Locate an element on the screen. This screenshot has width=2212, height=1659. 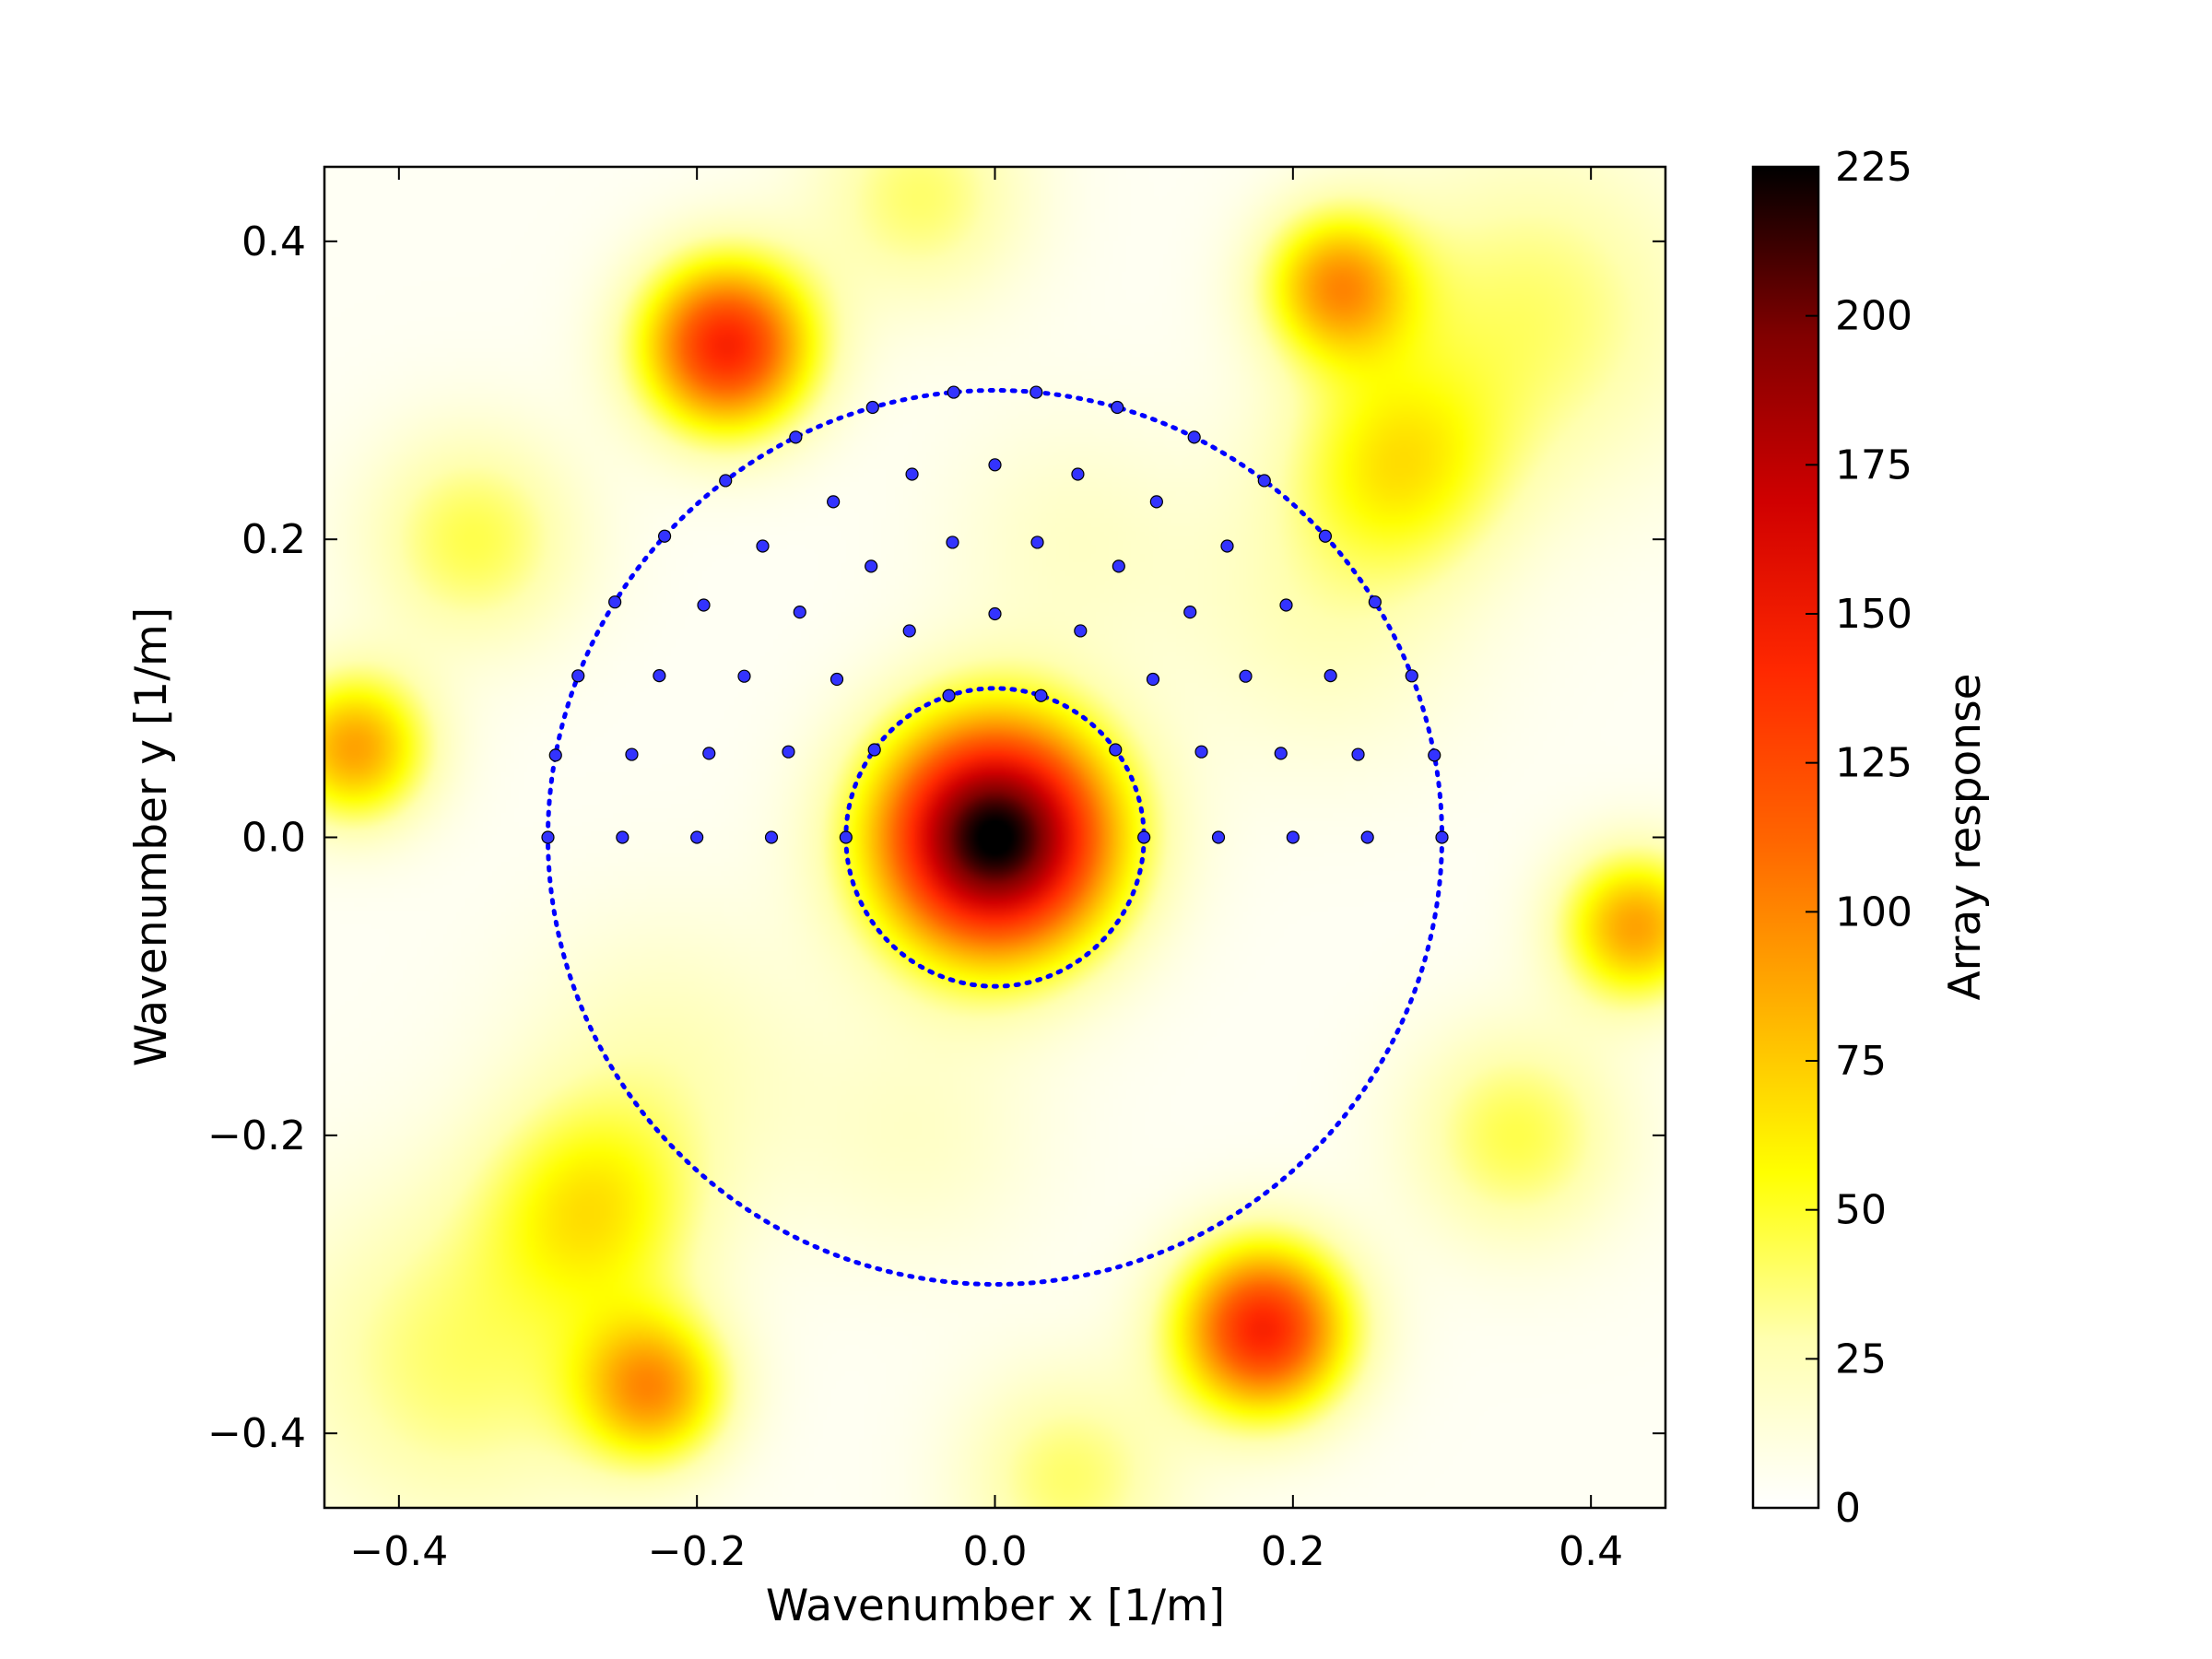
colorbar-ticks: 0 25 50 75 100 125 150 175 200 225 is located at coordinates (1859, 838).